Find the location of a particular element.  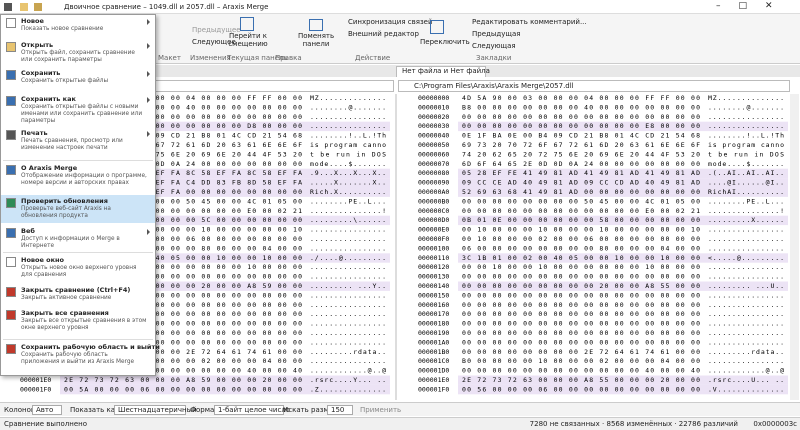

ribbon-button: Поменять панели is located at coordinates (316, 40).